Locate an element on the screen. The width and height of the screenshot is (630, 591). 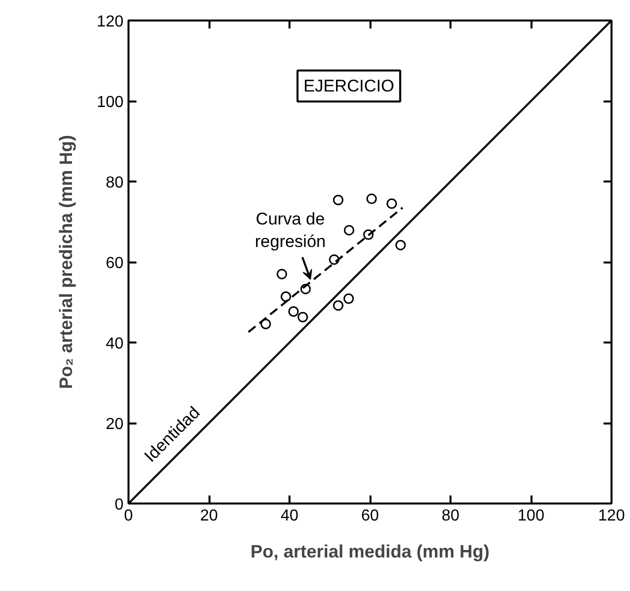
x-tick-label: 40 is located at coordinates (289, 516).